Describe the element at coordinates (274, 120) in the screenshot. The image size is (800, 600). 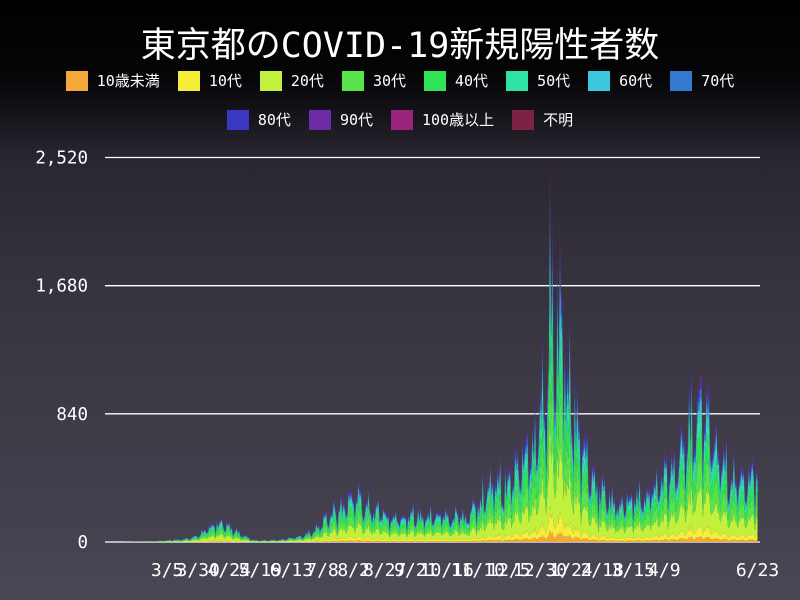
I see `legend-label-8: 80代` at that location.